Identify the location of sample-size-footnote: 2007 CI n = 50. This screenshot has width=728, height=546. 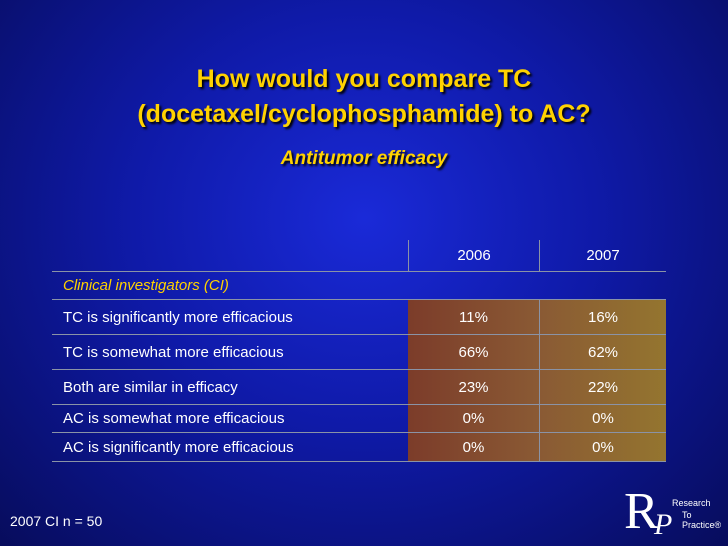
(56, 521).